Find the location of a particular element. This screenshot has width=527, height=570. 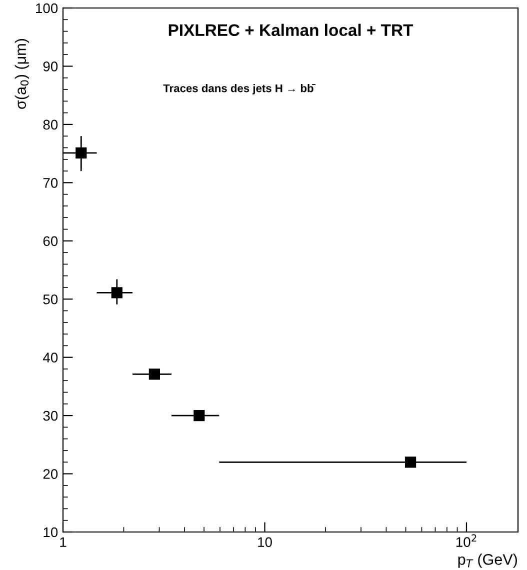

text: Traces dans des jets H → bb̄ is located at coordinates (239, 89).